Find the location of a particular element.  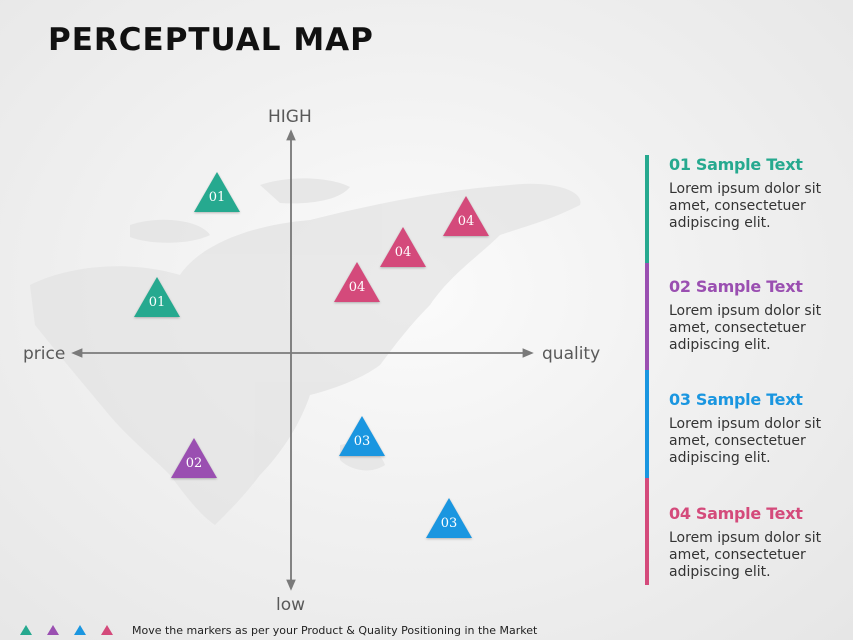

axis-label-price: price is located at coordinates (44, 354).